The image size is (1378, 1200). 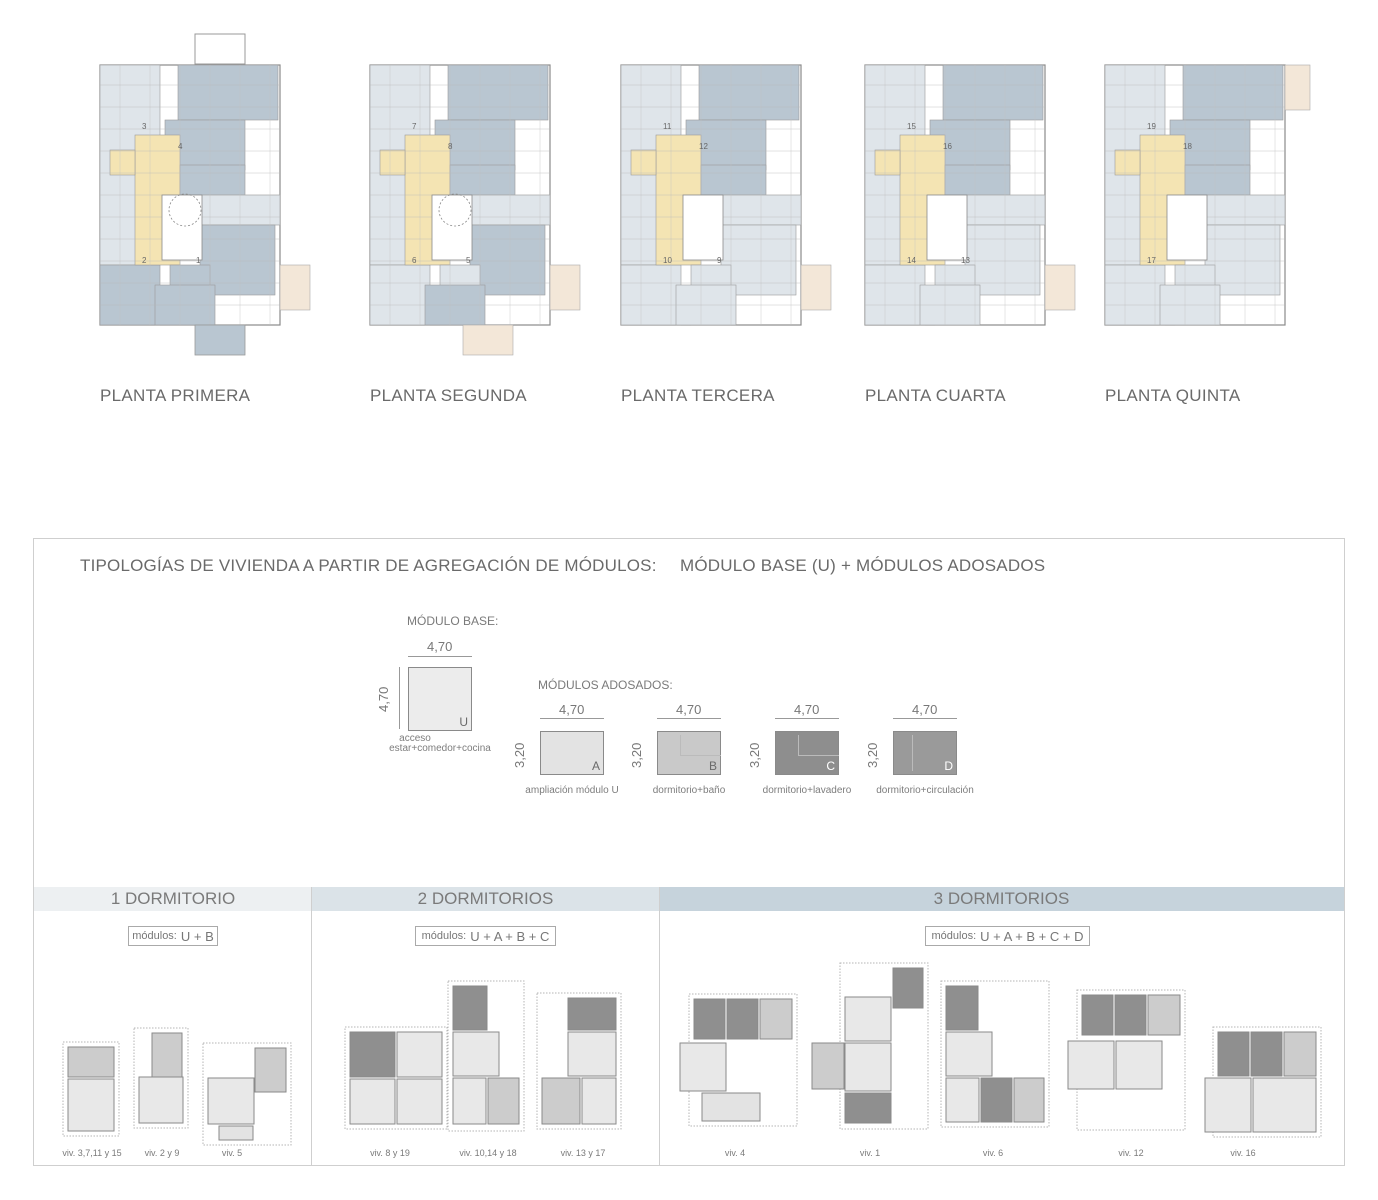 I want to click on plan-unit-number: 12, so click(x=703, y=146).